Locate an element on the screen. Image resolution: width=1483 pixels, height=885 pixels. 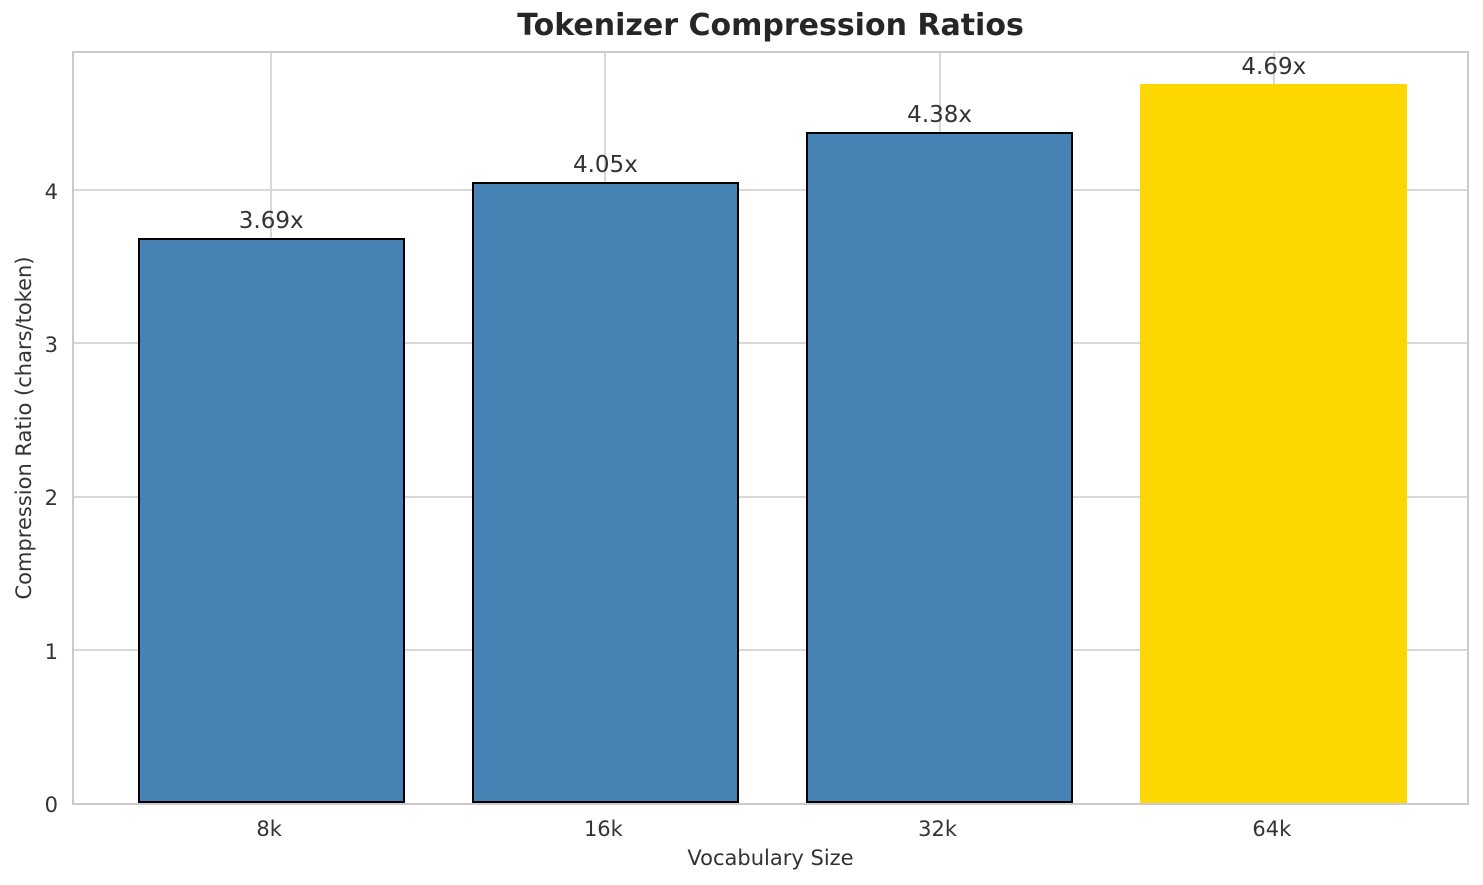
y-tick-label-0: 0 is located at coordinates (51, 805).